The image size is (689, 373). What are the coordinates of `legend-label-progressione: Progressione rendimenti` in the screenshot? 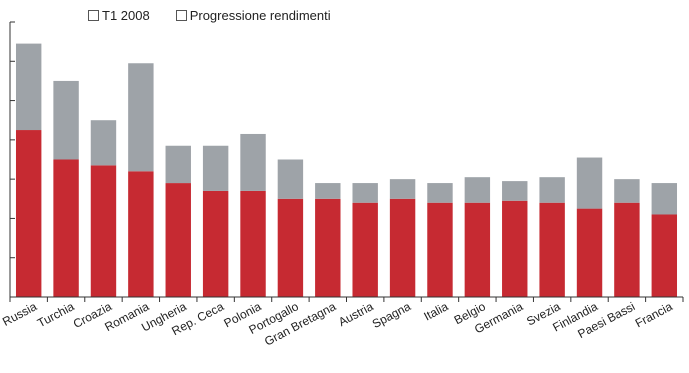 It's located at (260, 15).